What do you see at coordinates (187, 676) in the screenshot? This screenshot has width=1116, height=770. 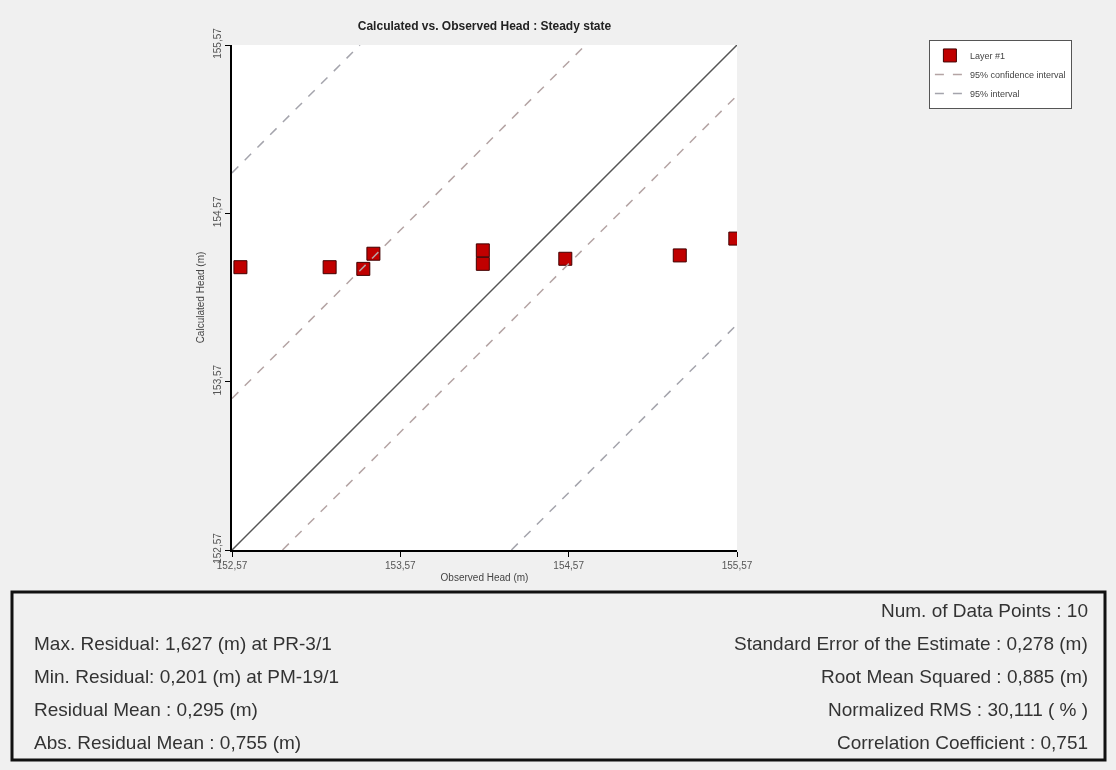 I see `text: Min. Residual: 0,201 (m) at PM-19/1` at bounding box center [187, 676].